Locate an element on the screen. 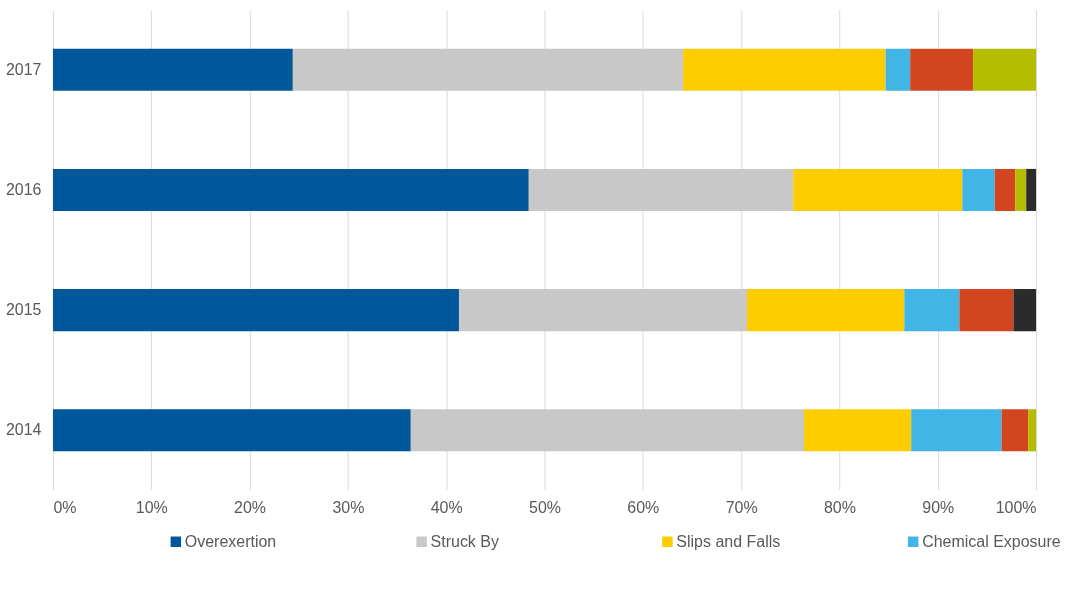 The height and width of the screenshot is (607, 1081). y-tick-label: 2014 is located at coordinates (23, 430).